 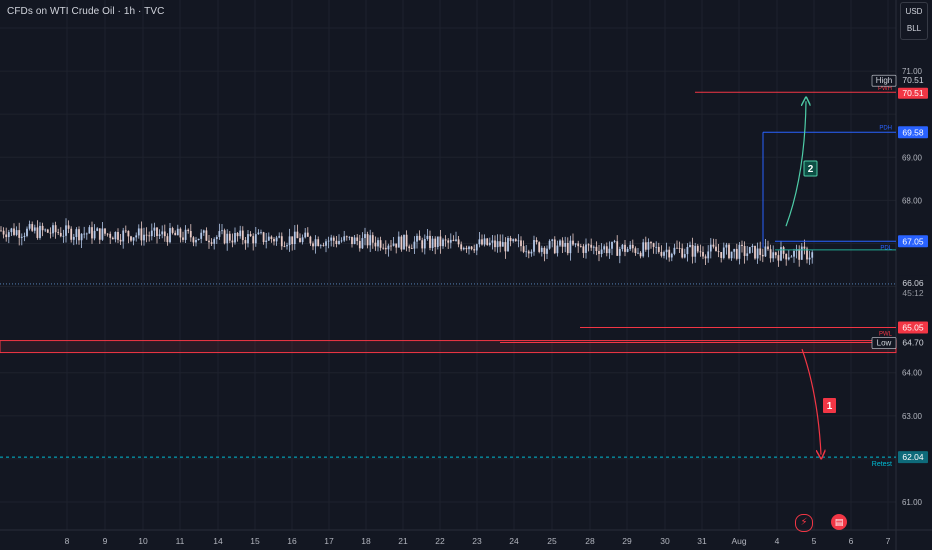 I want to click on low-tag-box, so click(x=884, y=343).